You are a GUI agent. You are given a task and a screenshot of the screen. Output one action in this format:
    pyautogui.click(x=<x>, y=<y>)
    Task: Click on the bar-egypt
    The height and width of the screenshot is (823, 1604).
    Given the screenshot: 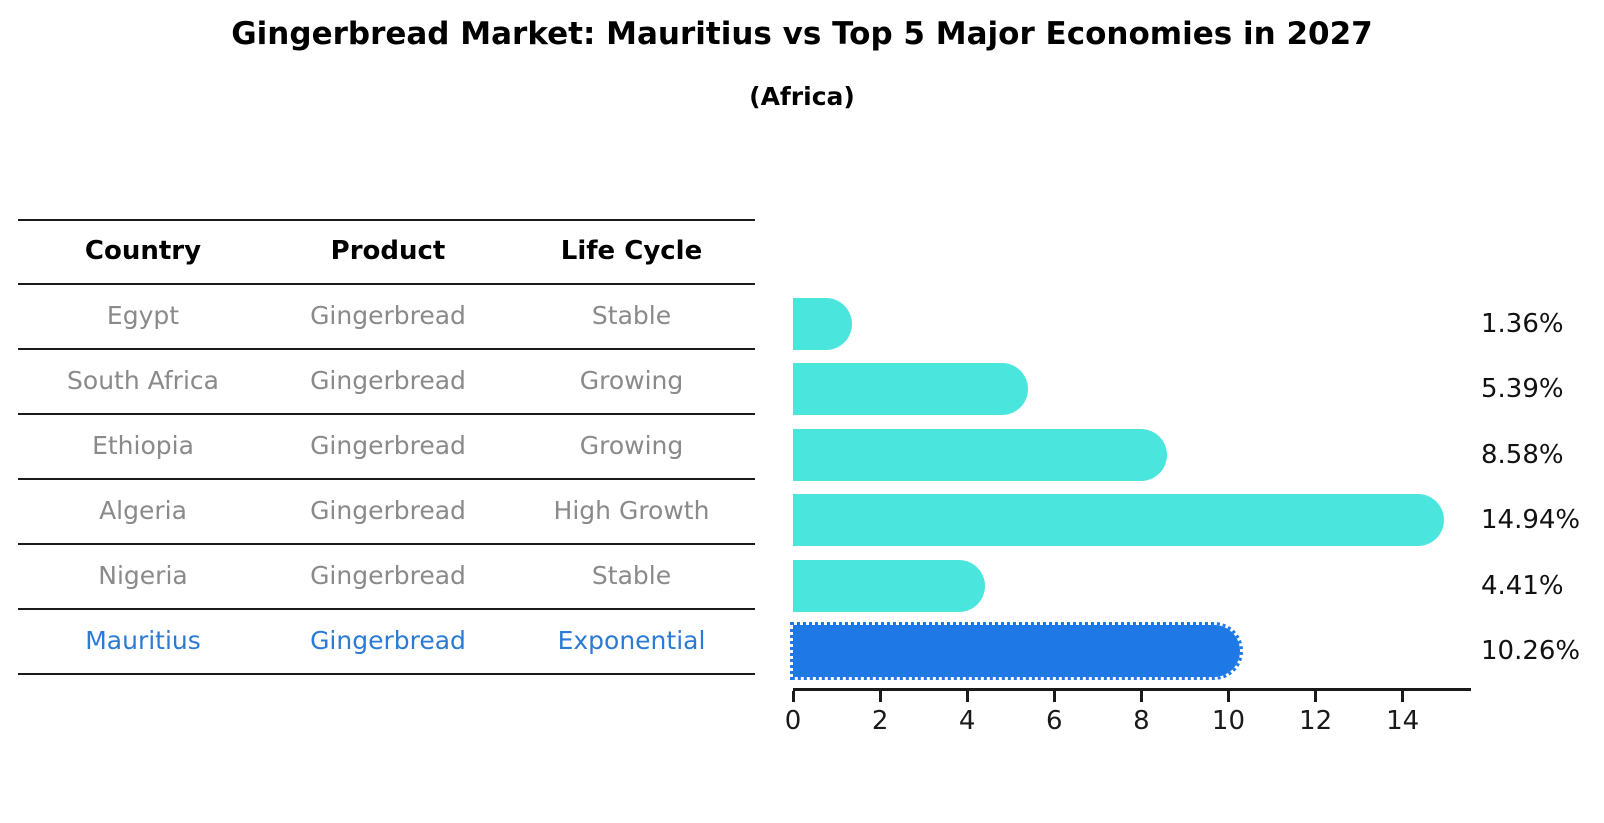 What is the action you would take?
    pyautogui.click(x=823, y=324)
    